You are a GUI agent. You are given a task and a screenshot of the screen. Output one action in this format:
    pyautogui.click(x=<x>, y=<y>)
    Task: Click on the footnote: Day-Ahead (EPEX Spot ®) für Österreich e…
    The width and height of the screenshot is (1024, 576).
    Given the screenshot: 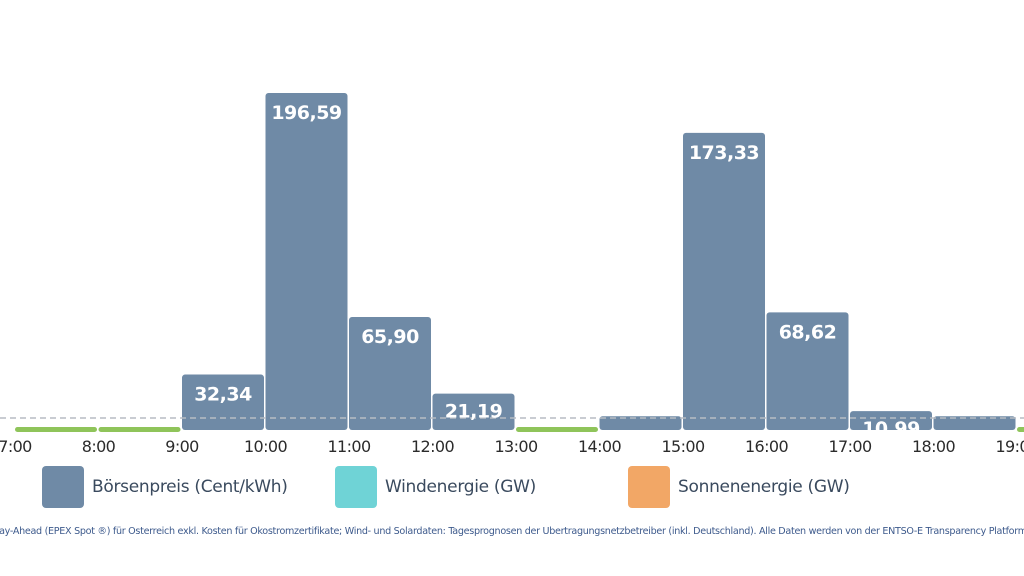 What is the action you would take?
    pyautogui.click(x=512, y=531)
    